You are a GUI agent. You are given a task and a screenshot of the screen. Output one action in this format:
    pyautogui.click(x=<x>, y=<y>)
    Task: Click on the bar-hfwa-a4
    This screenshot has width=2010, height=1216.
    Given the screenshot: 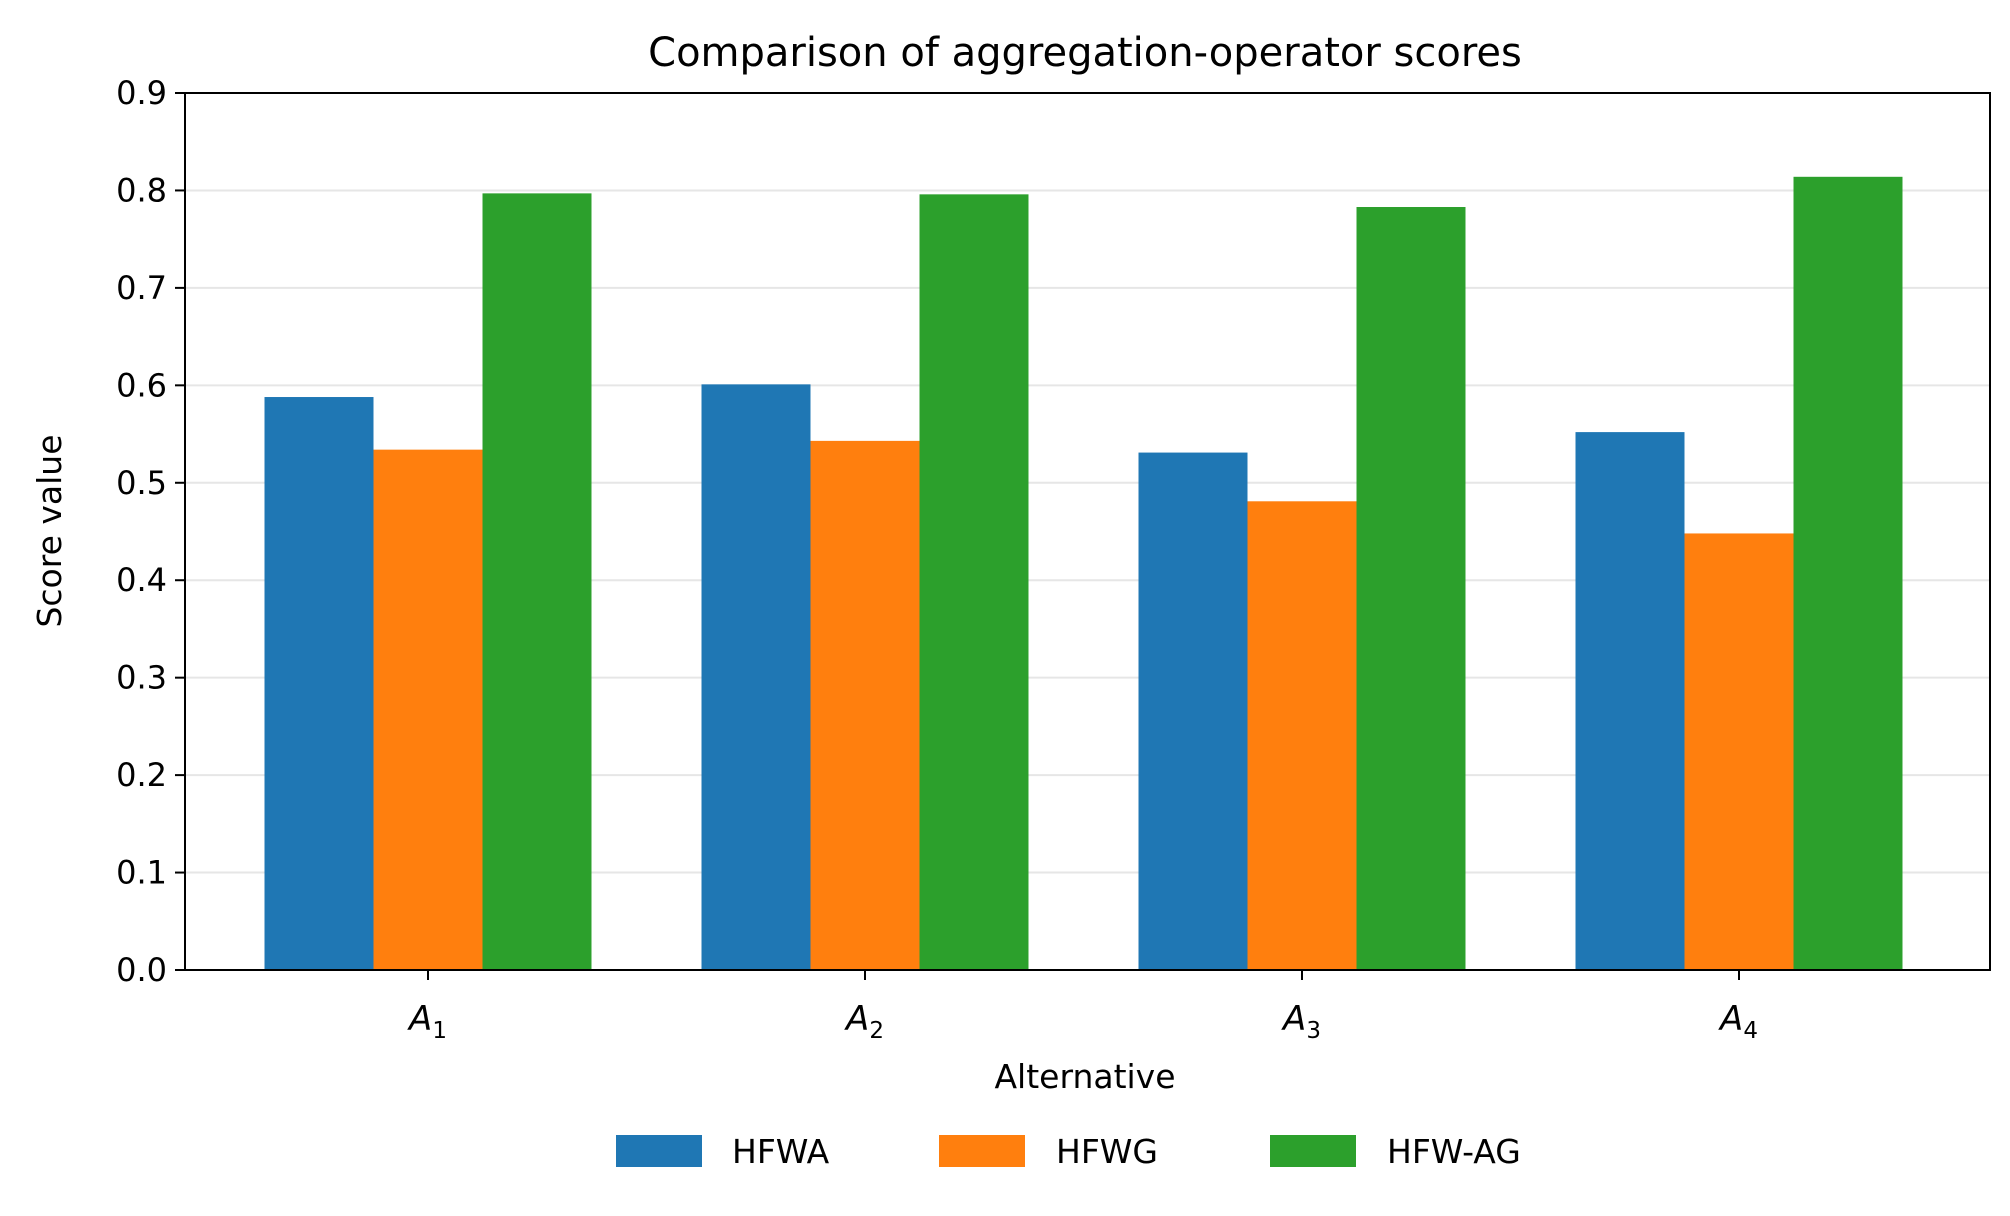 What is the action you would take?
    pyautogui.click(x=1630, y=701)
    